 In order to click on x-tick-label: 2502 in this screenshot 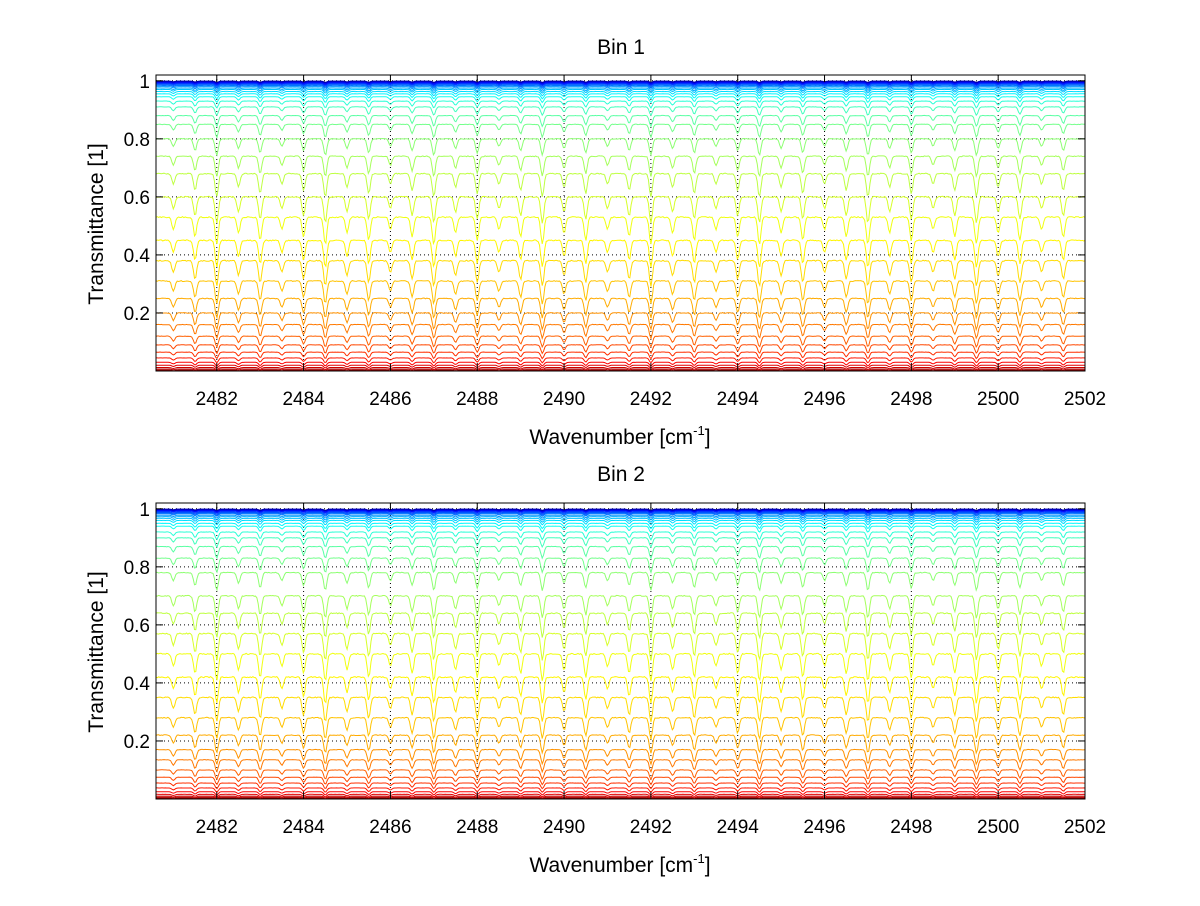, I will do `click(1085, 399)`.